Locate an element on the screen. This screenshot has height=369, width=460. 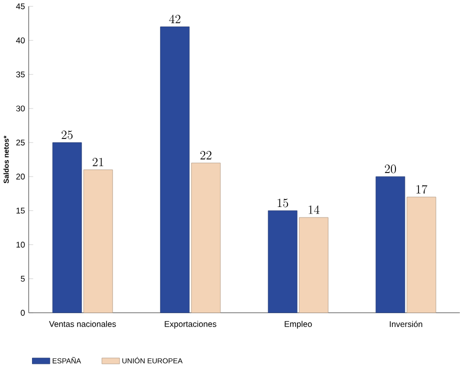
data-label: 21 is located at coordinates (98, 162).